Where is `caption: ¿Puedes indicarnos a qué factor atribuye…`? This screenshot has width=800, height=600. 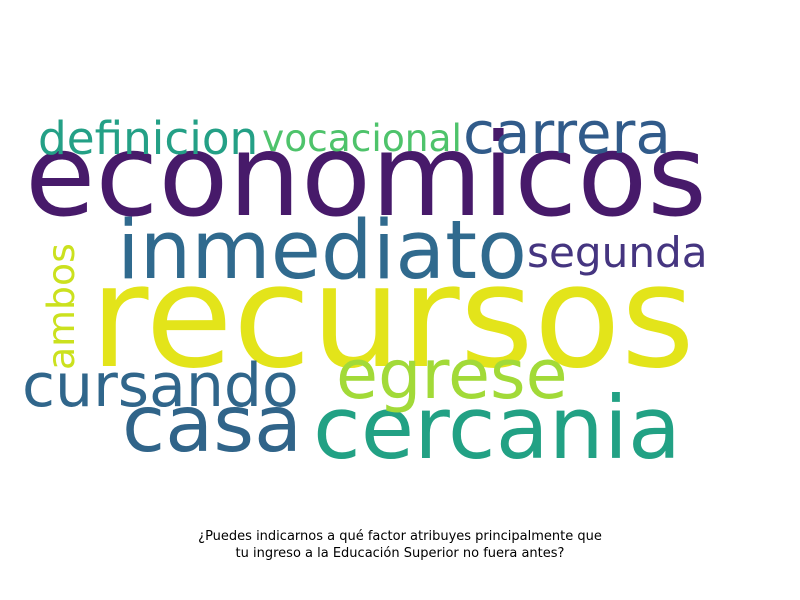 caption: ¿Puedes indicarnos a qué factor atribuye… is located at coordinates (400, 545).